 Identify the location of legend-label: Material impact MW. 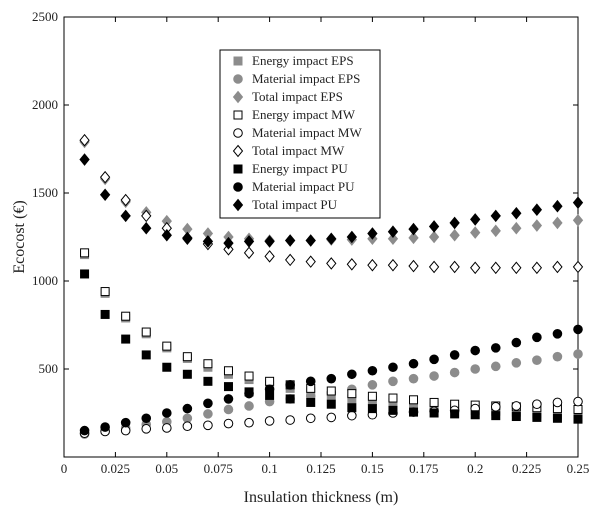
(307, 132).